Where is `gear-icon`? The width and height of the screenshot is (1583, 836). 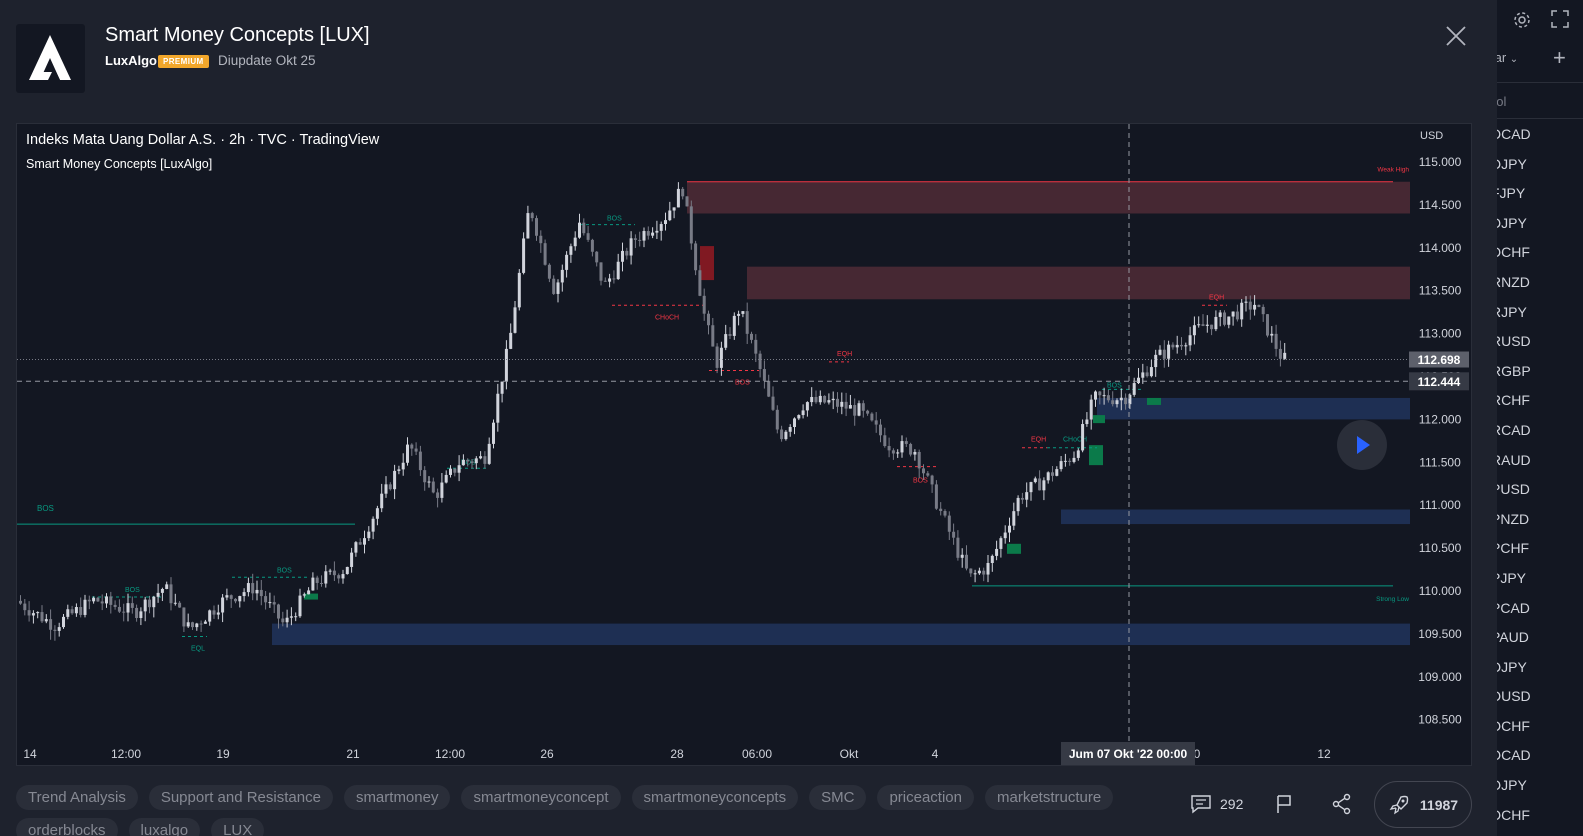 gear-icon is located at coordinates (1522, 21).